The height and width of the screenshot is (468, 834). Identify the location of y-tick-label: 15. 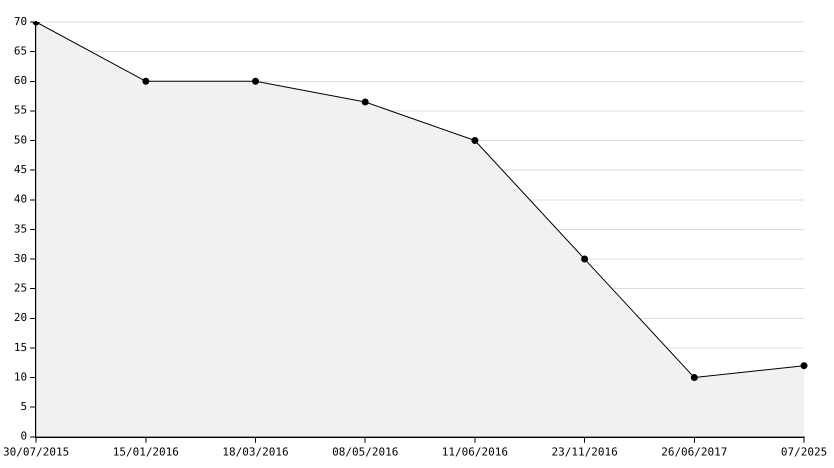
(21, 347).